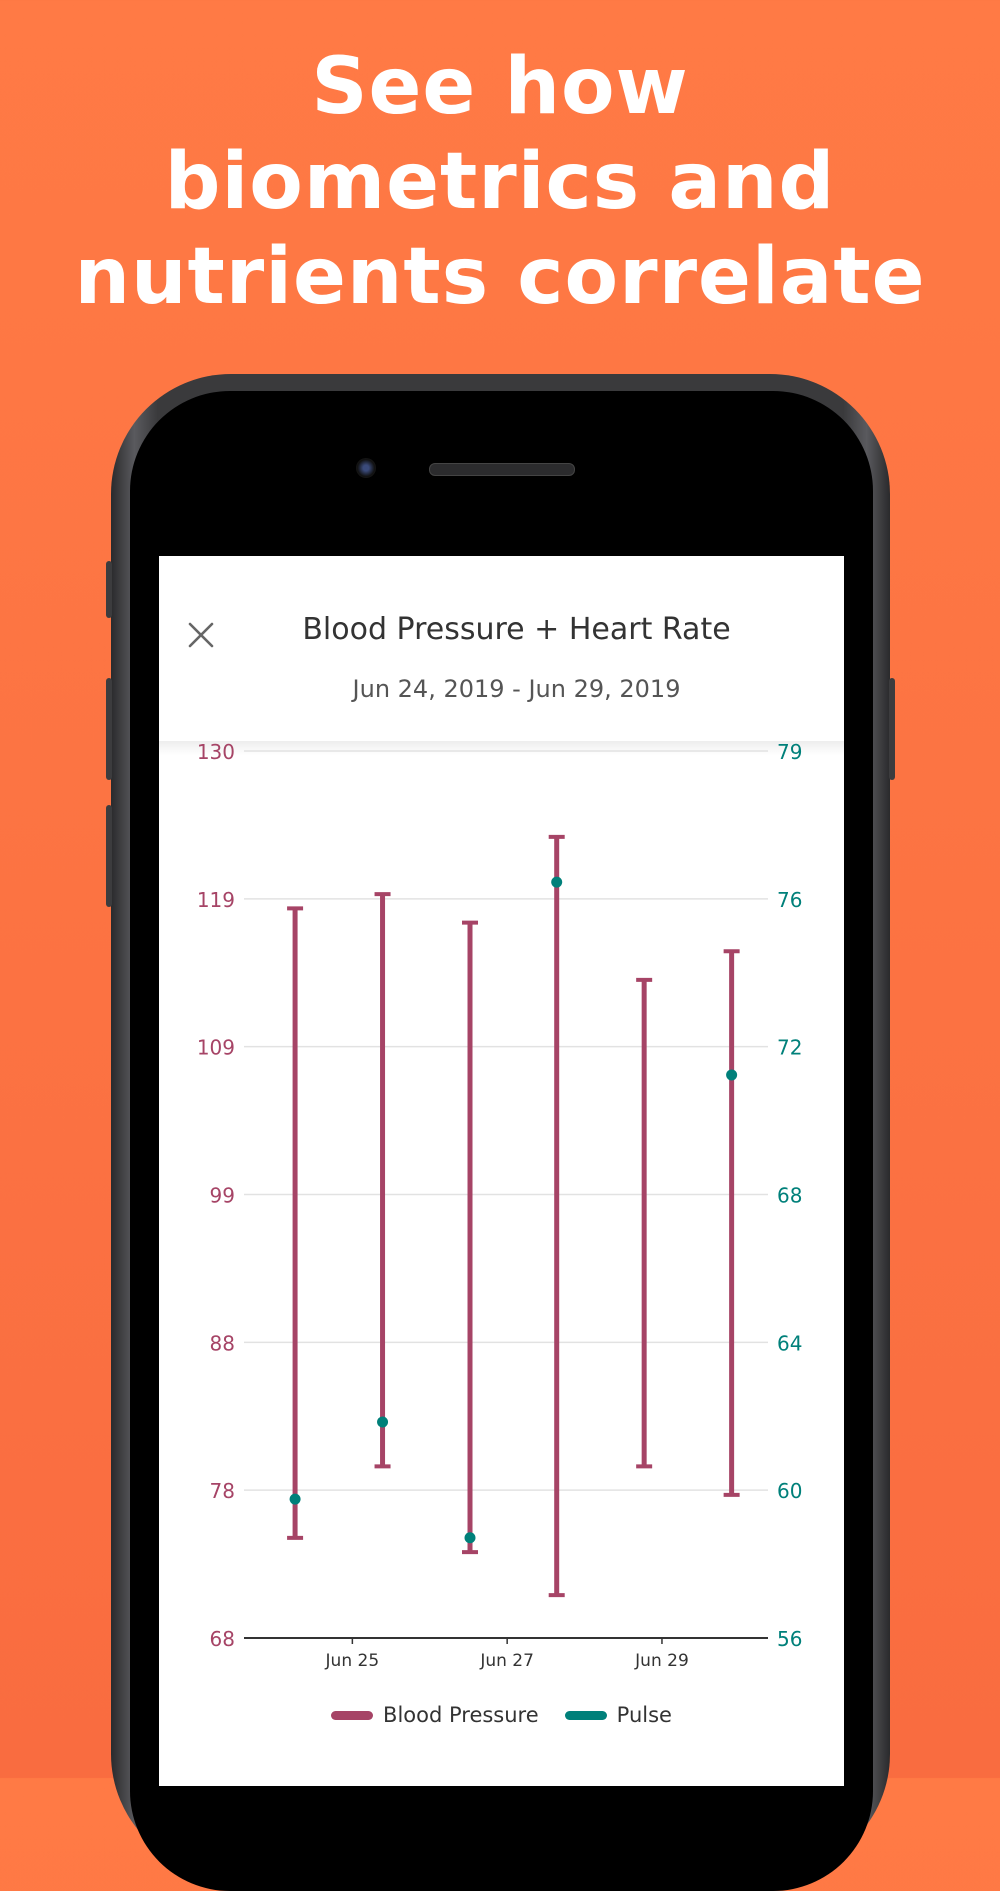 Image resolution: width=1000 pixels, height=1891 pixels. I want to click on left-axis-tick-label: 119, so click(216, 900).